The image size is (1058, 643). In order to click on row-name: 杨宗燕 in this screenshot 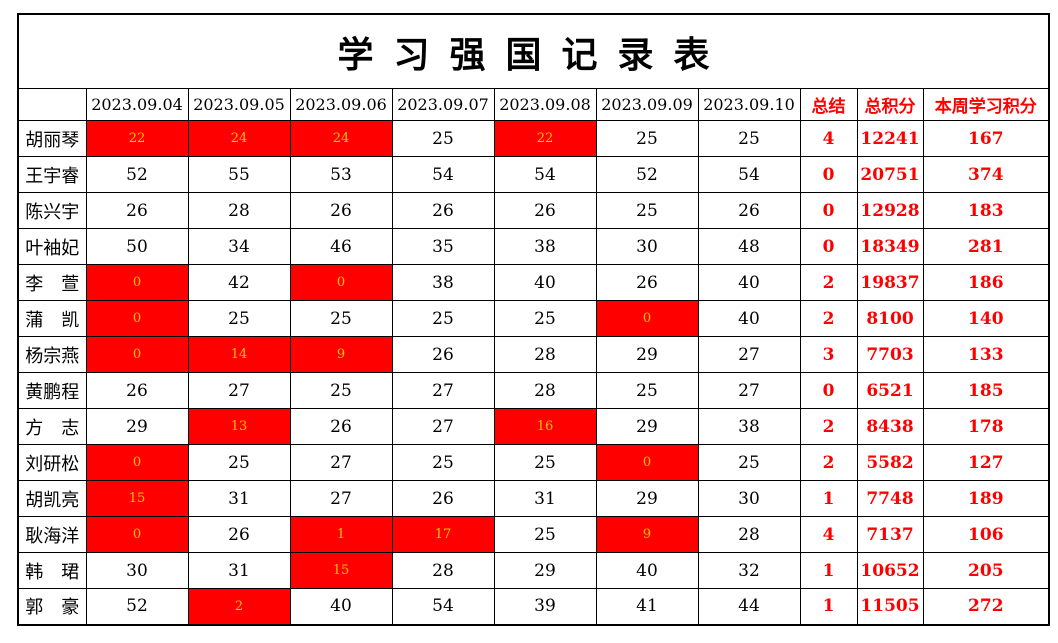, I will do `click(52, 354)`.